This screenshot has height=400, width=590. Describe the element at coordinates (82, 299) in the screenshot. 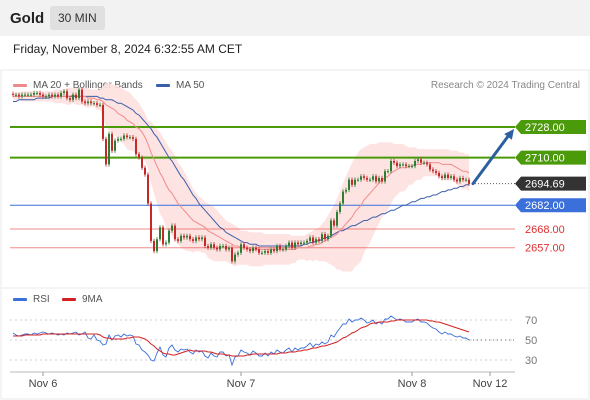

I see `legend-ma9: 9MA` at that location.